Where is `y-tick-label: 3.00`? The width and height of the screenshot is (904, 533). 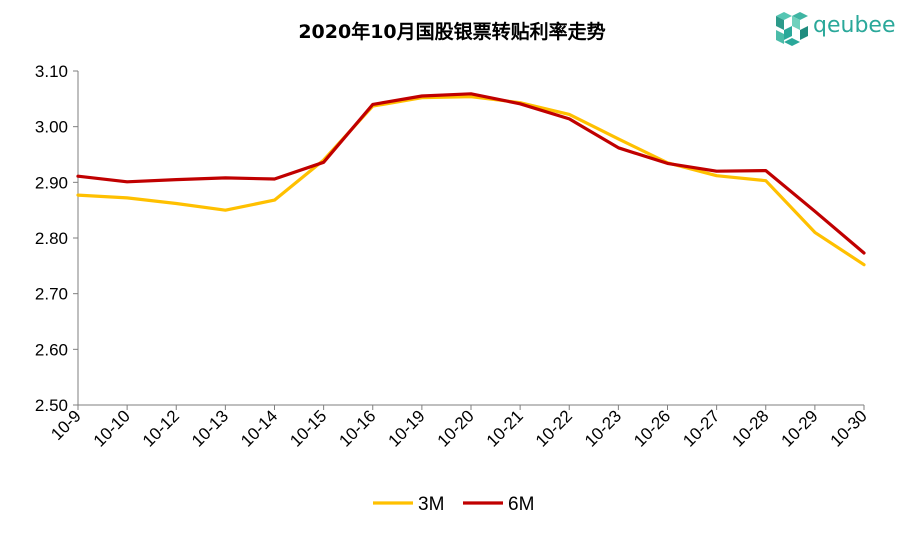
y-tick-label: 3.00 is located at coordinates (51, 127).